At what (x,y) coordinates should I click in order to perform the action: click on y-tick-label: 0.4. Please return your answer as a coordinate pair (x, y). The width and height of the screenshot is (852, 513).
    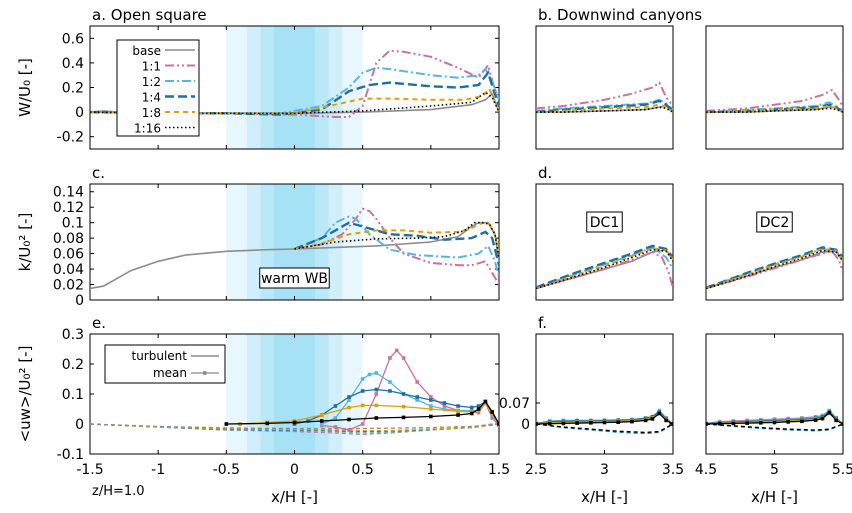
    Looking at the image, I should click on (73, 64).